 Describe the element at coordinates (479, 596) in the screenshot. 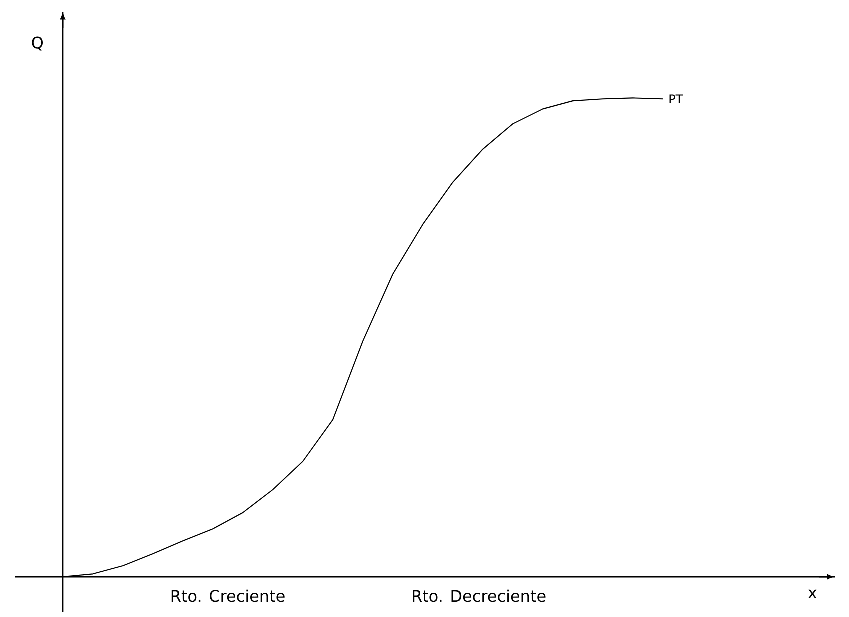

I see `text: Rto. Decreciente` at that location.